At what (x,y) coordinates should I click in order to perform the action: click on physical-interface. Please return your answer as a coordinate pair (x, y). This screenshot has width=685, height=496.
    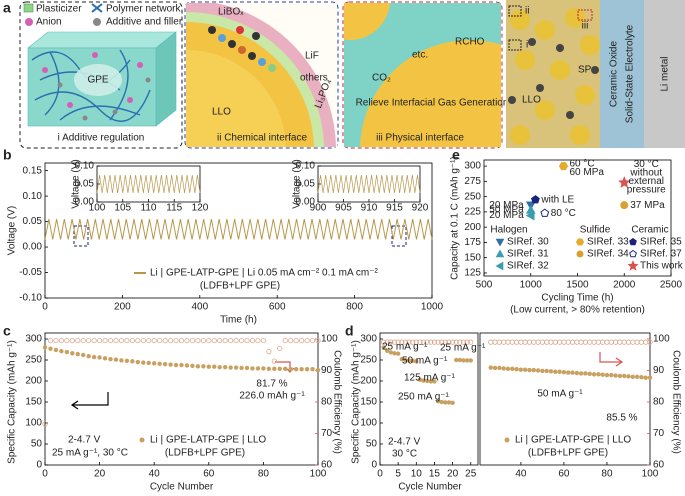
    Looking at the image, I should click on (422, 75).